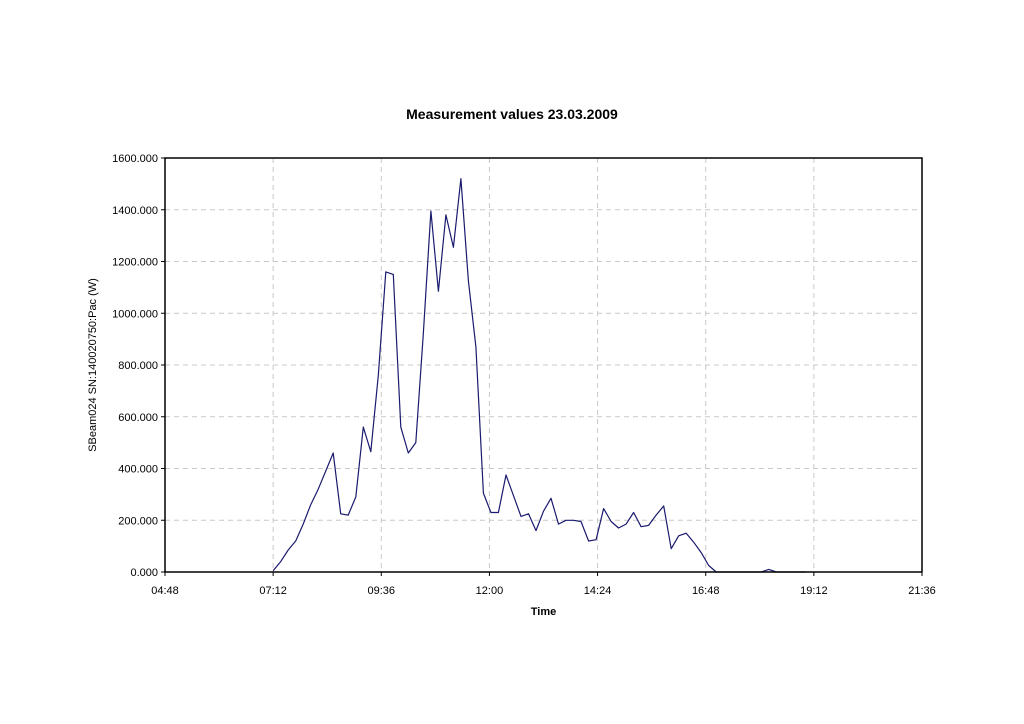 Image resolution: width=1024 pixels, height=724 pixels. I want to click on y-tick-label: 1000.000, so click(135, 314).